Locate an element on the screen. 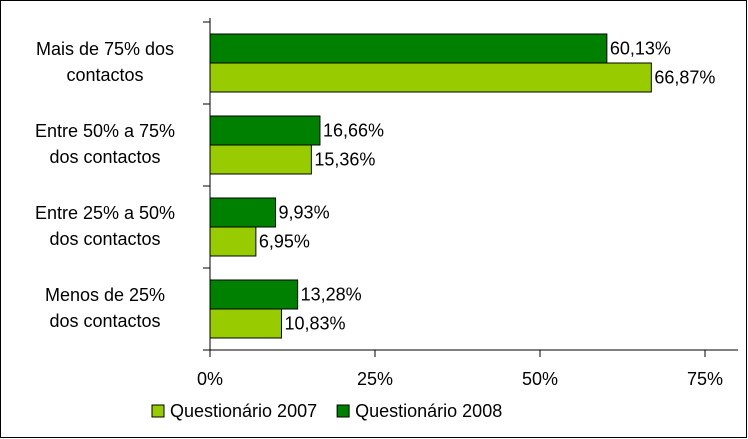 The width and height of the screenshot is (748, 439). legend-label: Questionário 2007 is located at coordinates (243, 411).